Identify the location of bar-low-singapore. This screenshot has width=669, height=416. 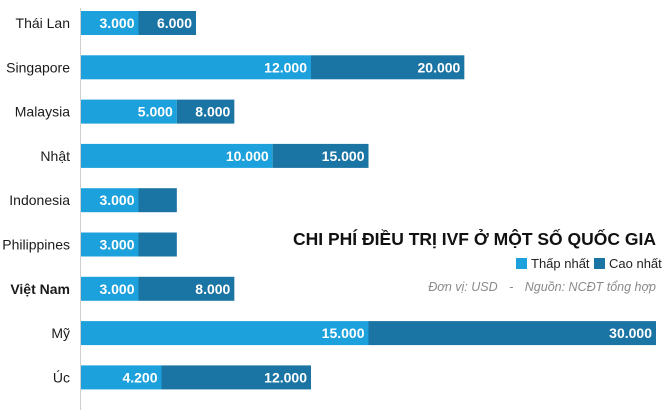
(196, 67).